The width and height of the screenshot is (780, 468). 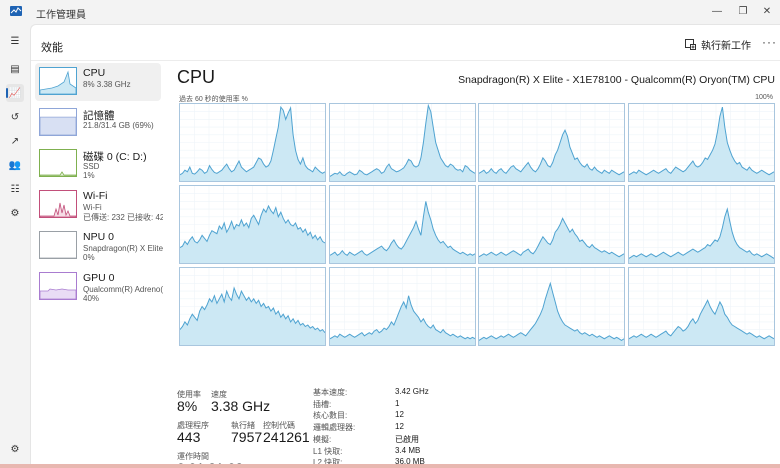 What do you see at coordinates (61, 15) in the screenshot?
I see `window-title: 工作管理員` at bounding box center [61, 15].